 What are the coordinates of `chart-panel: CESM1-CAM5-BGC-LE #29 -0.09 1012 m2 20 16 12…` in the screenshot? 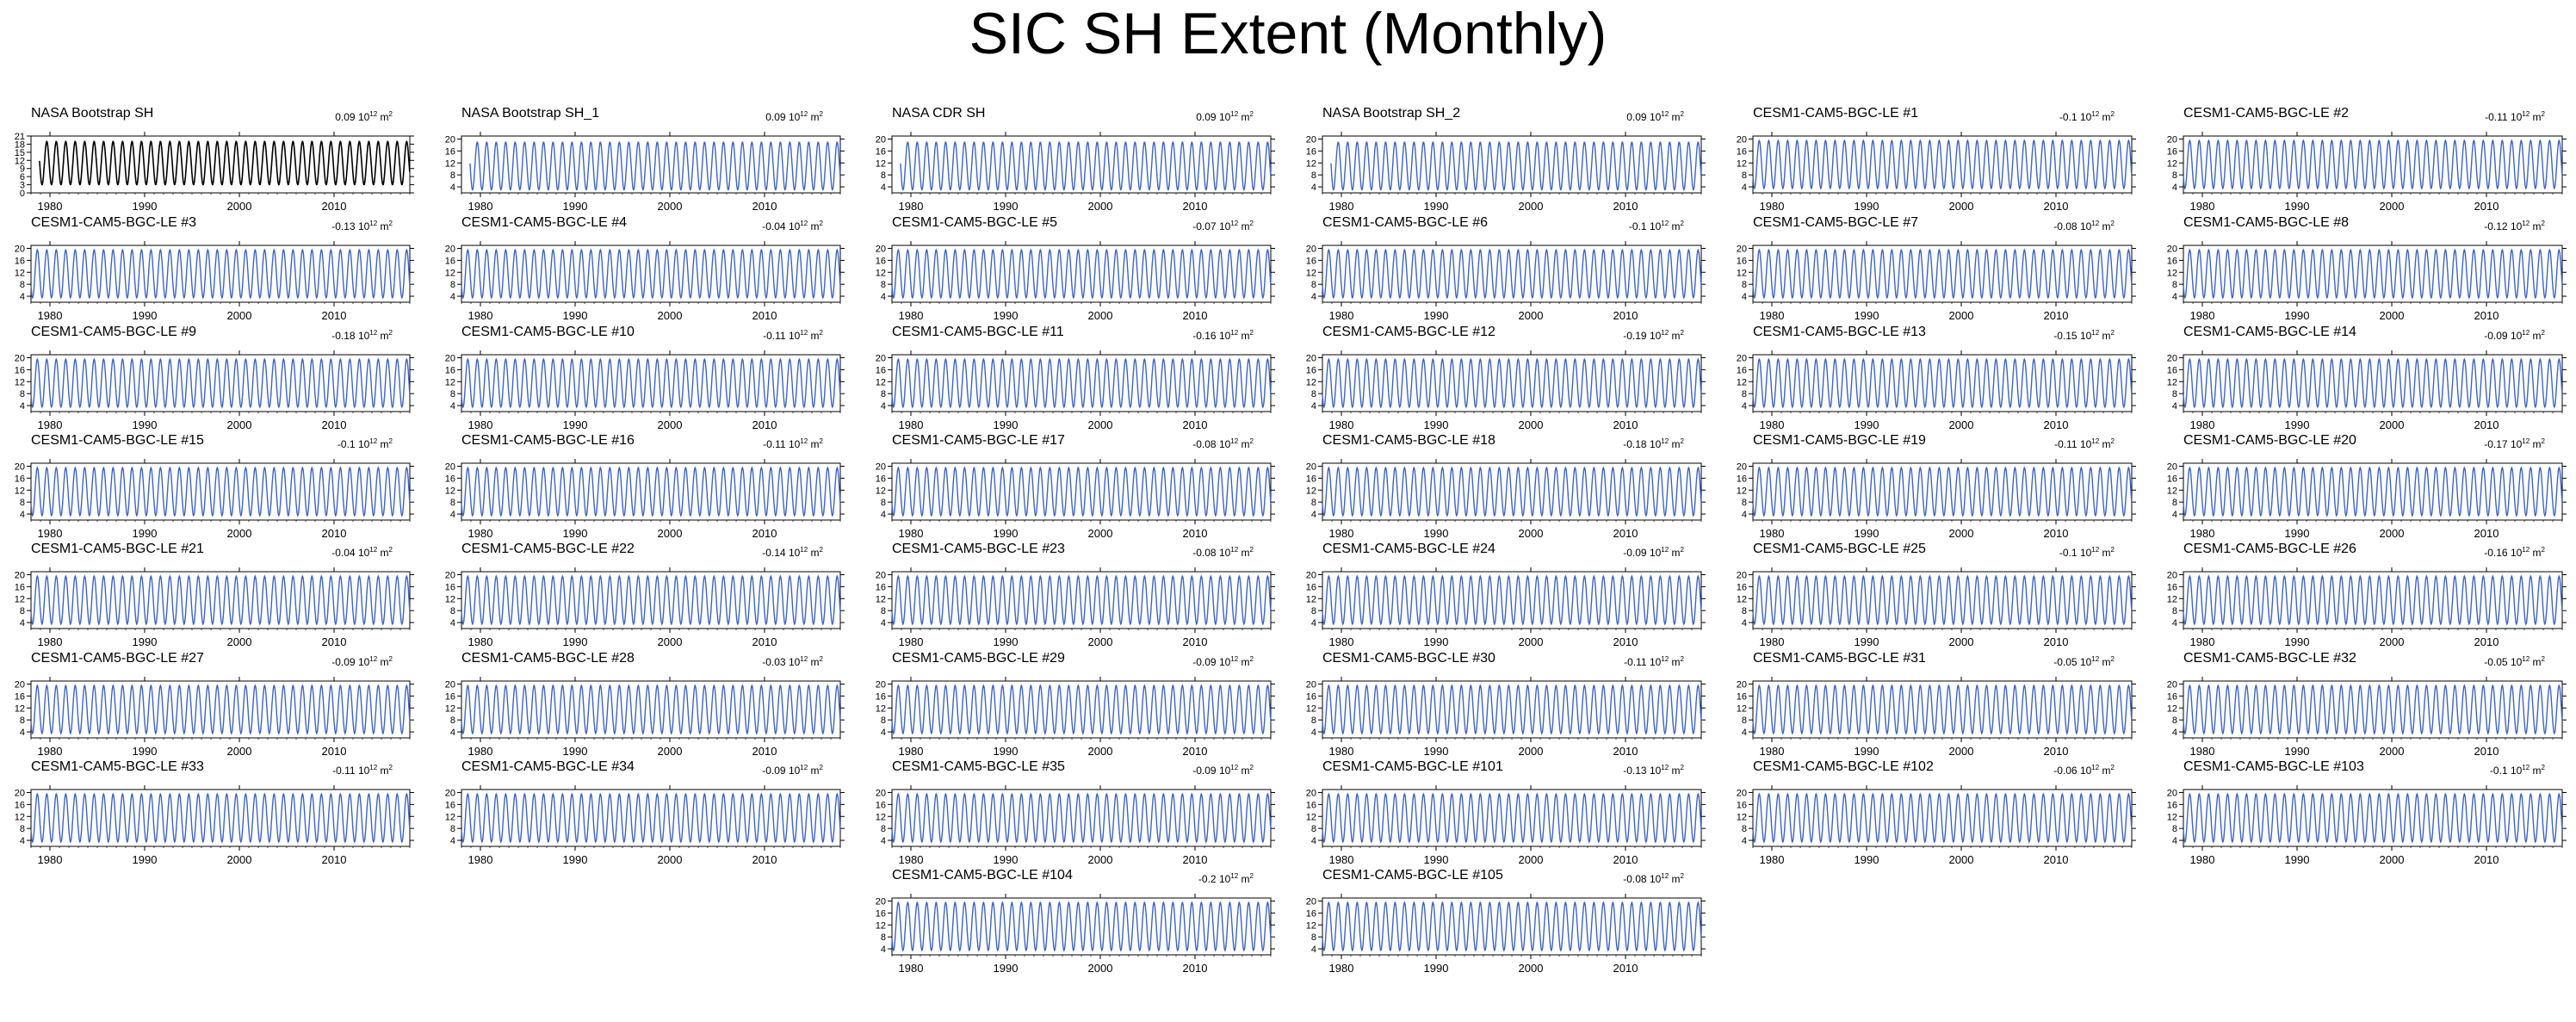 It's located at (1072, 704).